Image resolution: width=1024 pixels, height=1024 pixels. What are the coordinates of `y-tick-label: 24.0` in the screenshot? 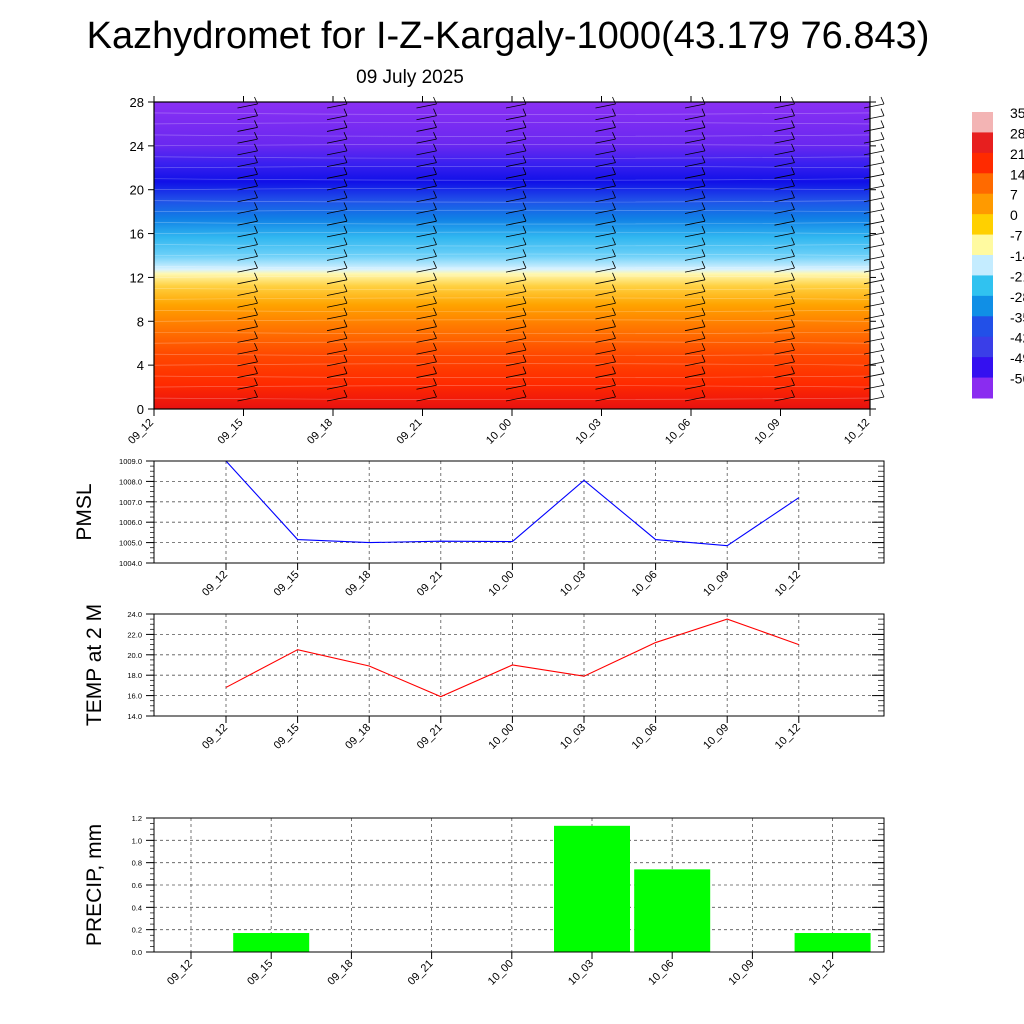 It's located at (134, 614).